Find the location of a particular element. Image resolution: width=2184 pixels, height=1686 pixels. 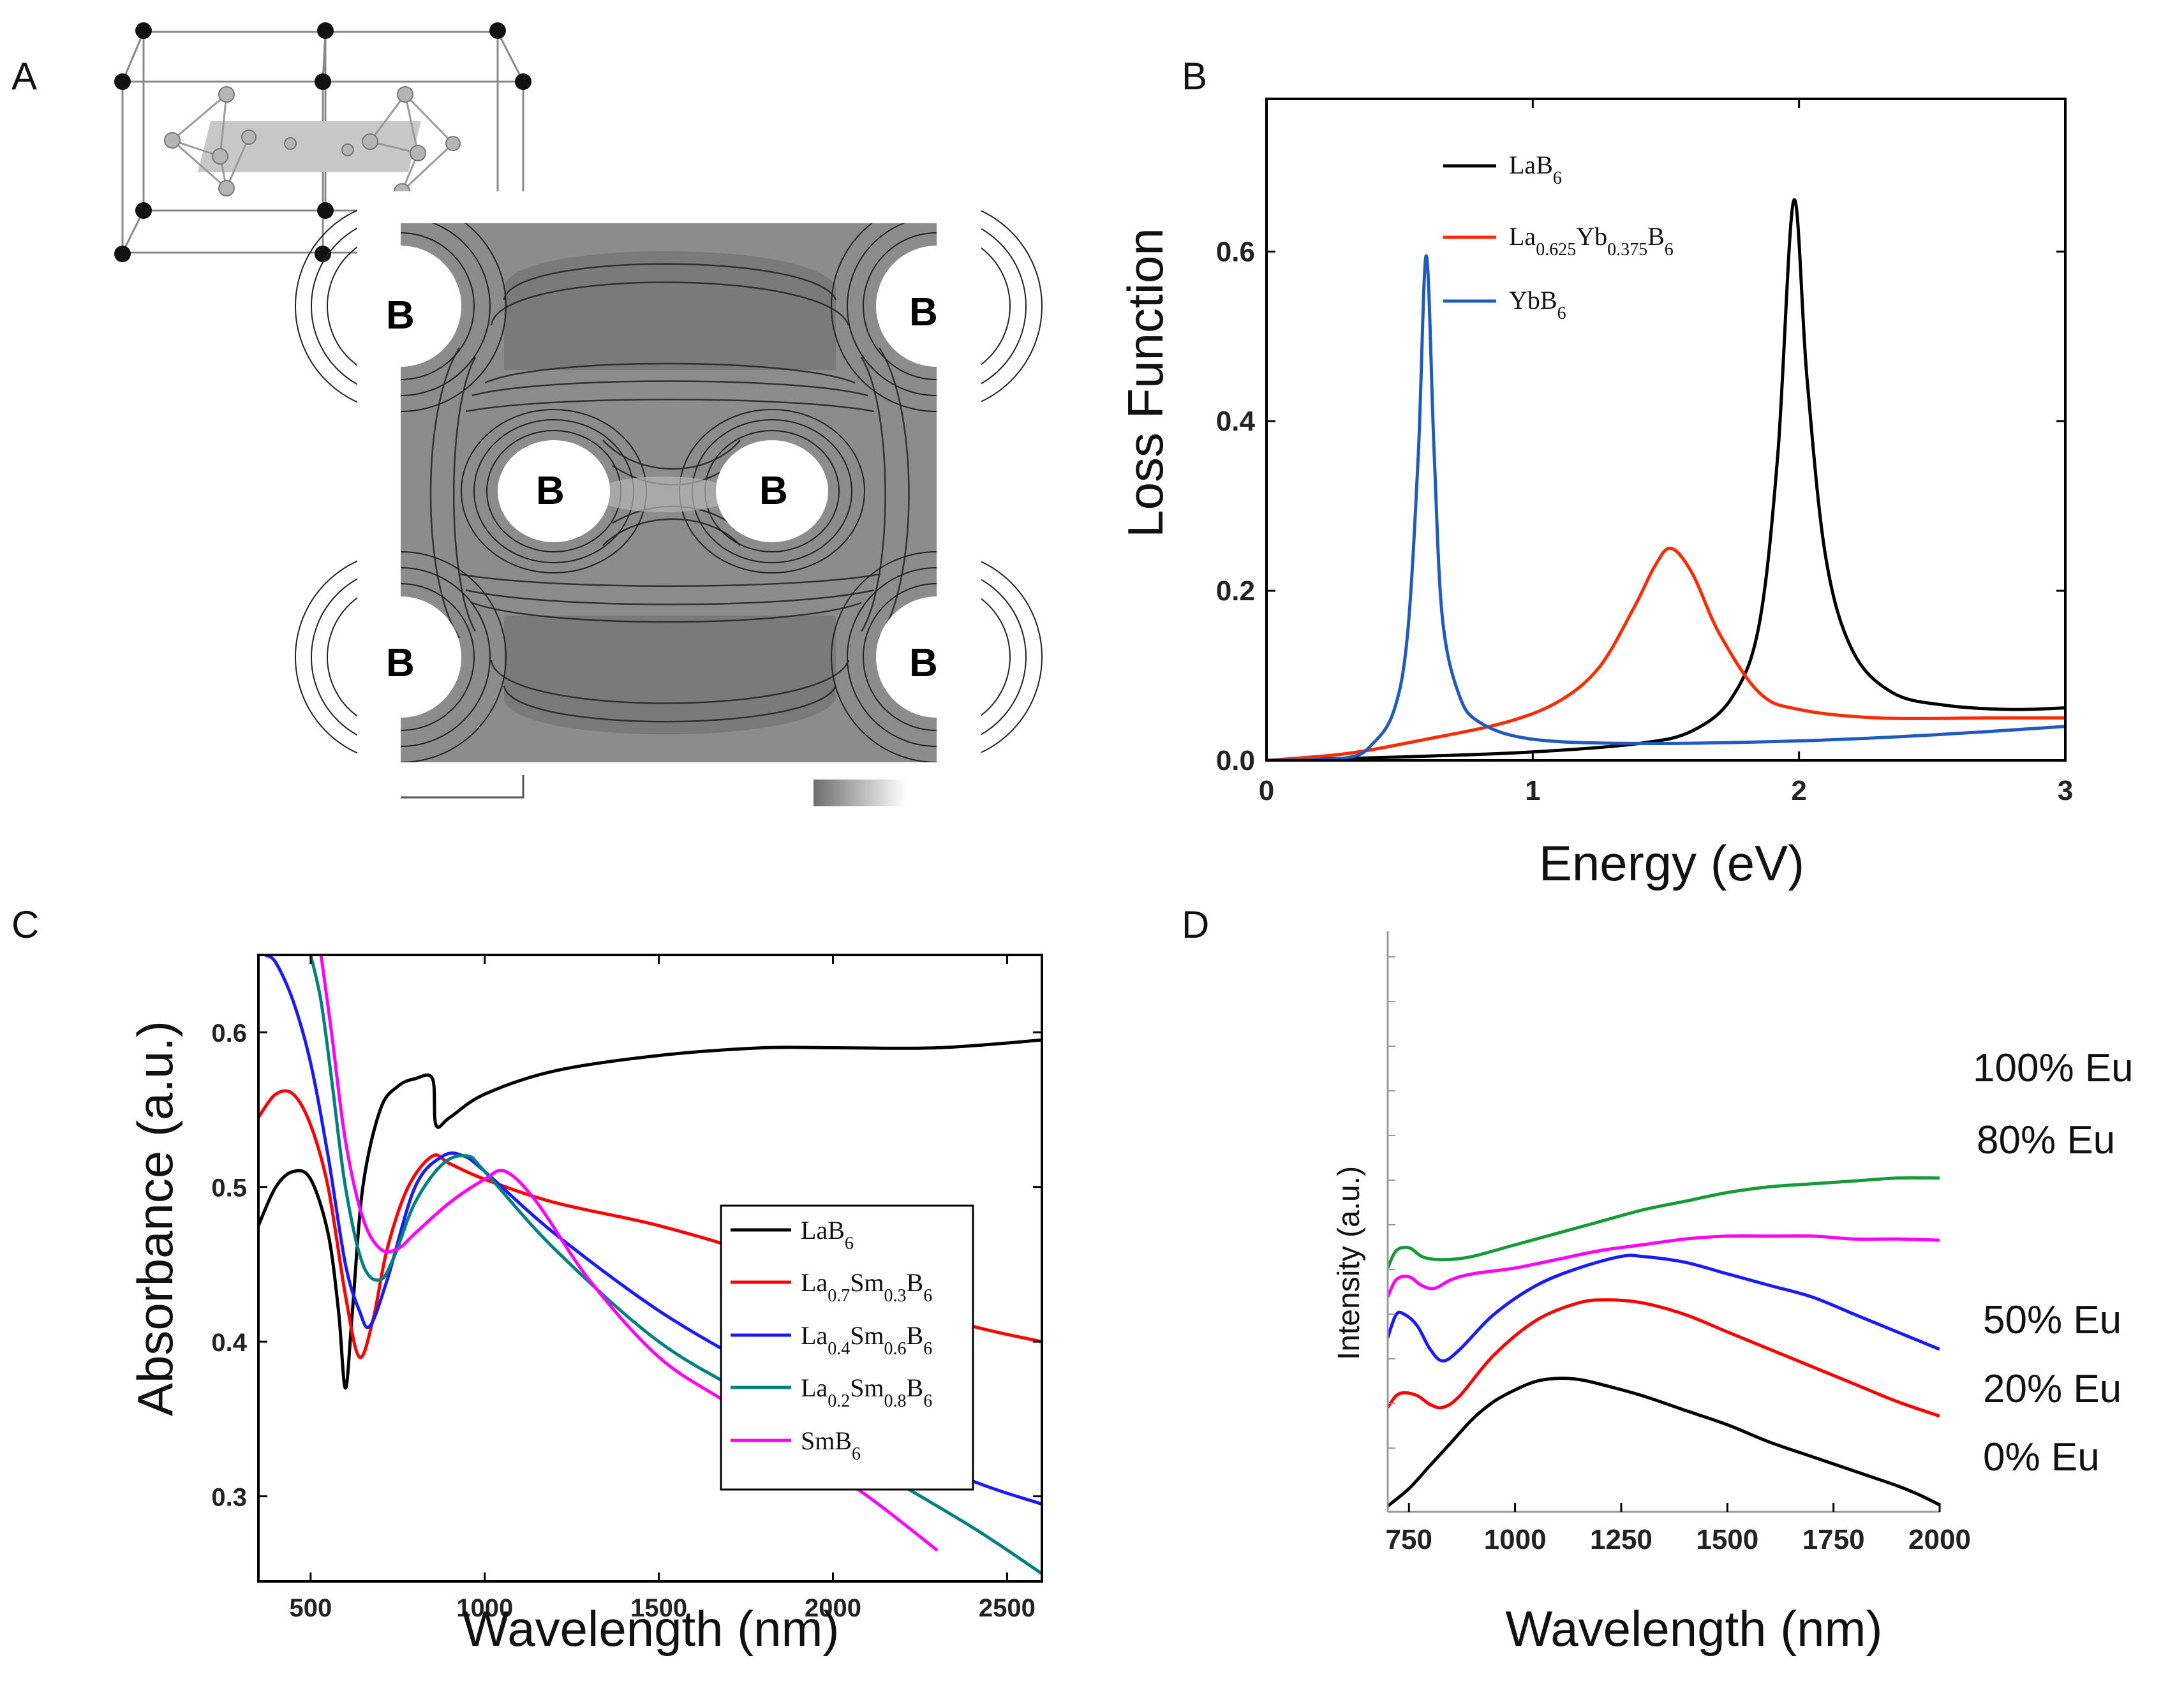

atom-label-b-bottom-right: B is located at coordinates (923, 663).